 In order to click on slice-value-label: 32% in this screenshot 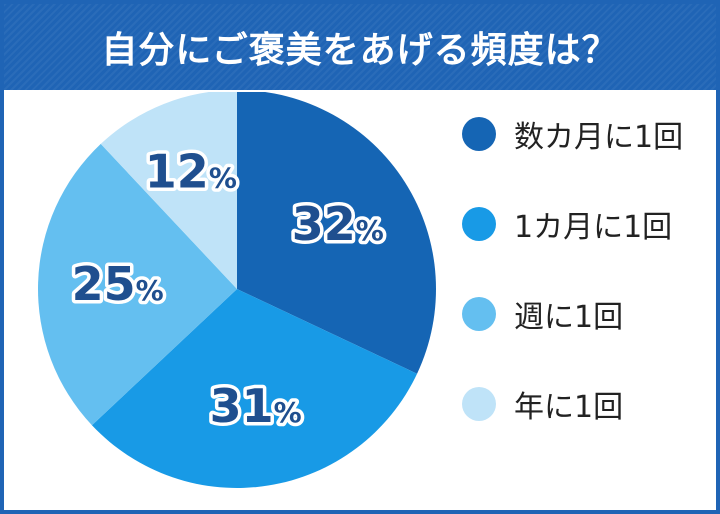, I will do `click(338, 224)`.